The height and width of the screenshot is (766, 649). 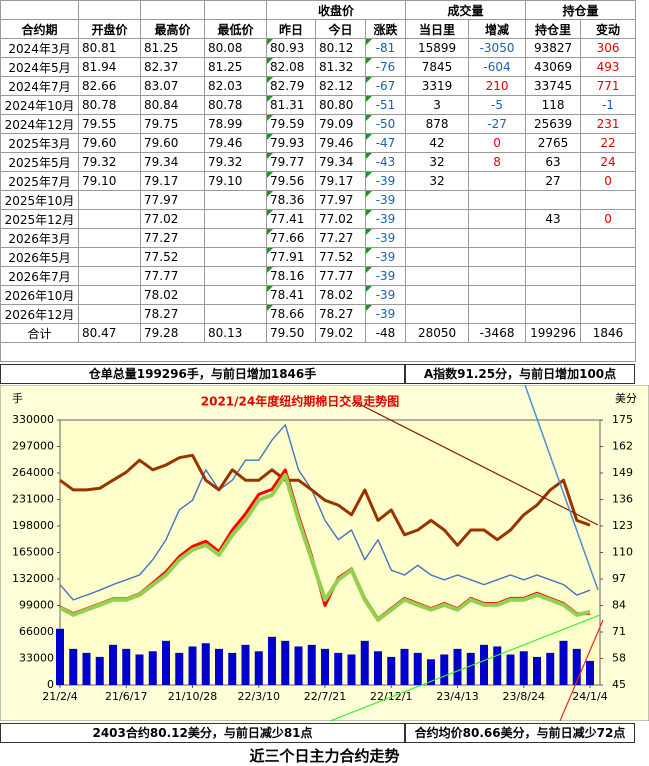 I want to click on cell: 2024年7月, so click(x=39, y=86).